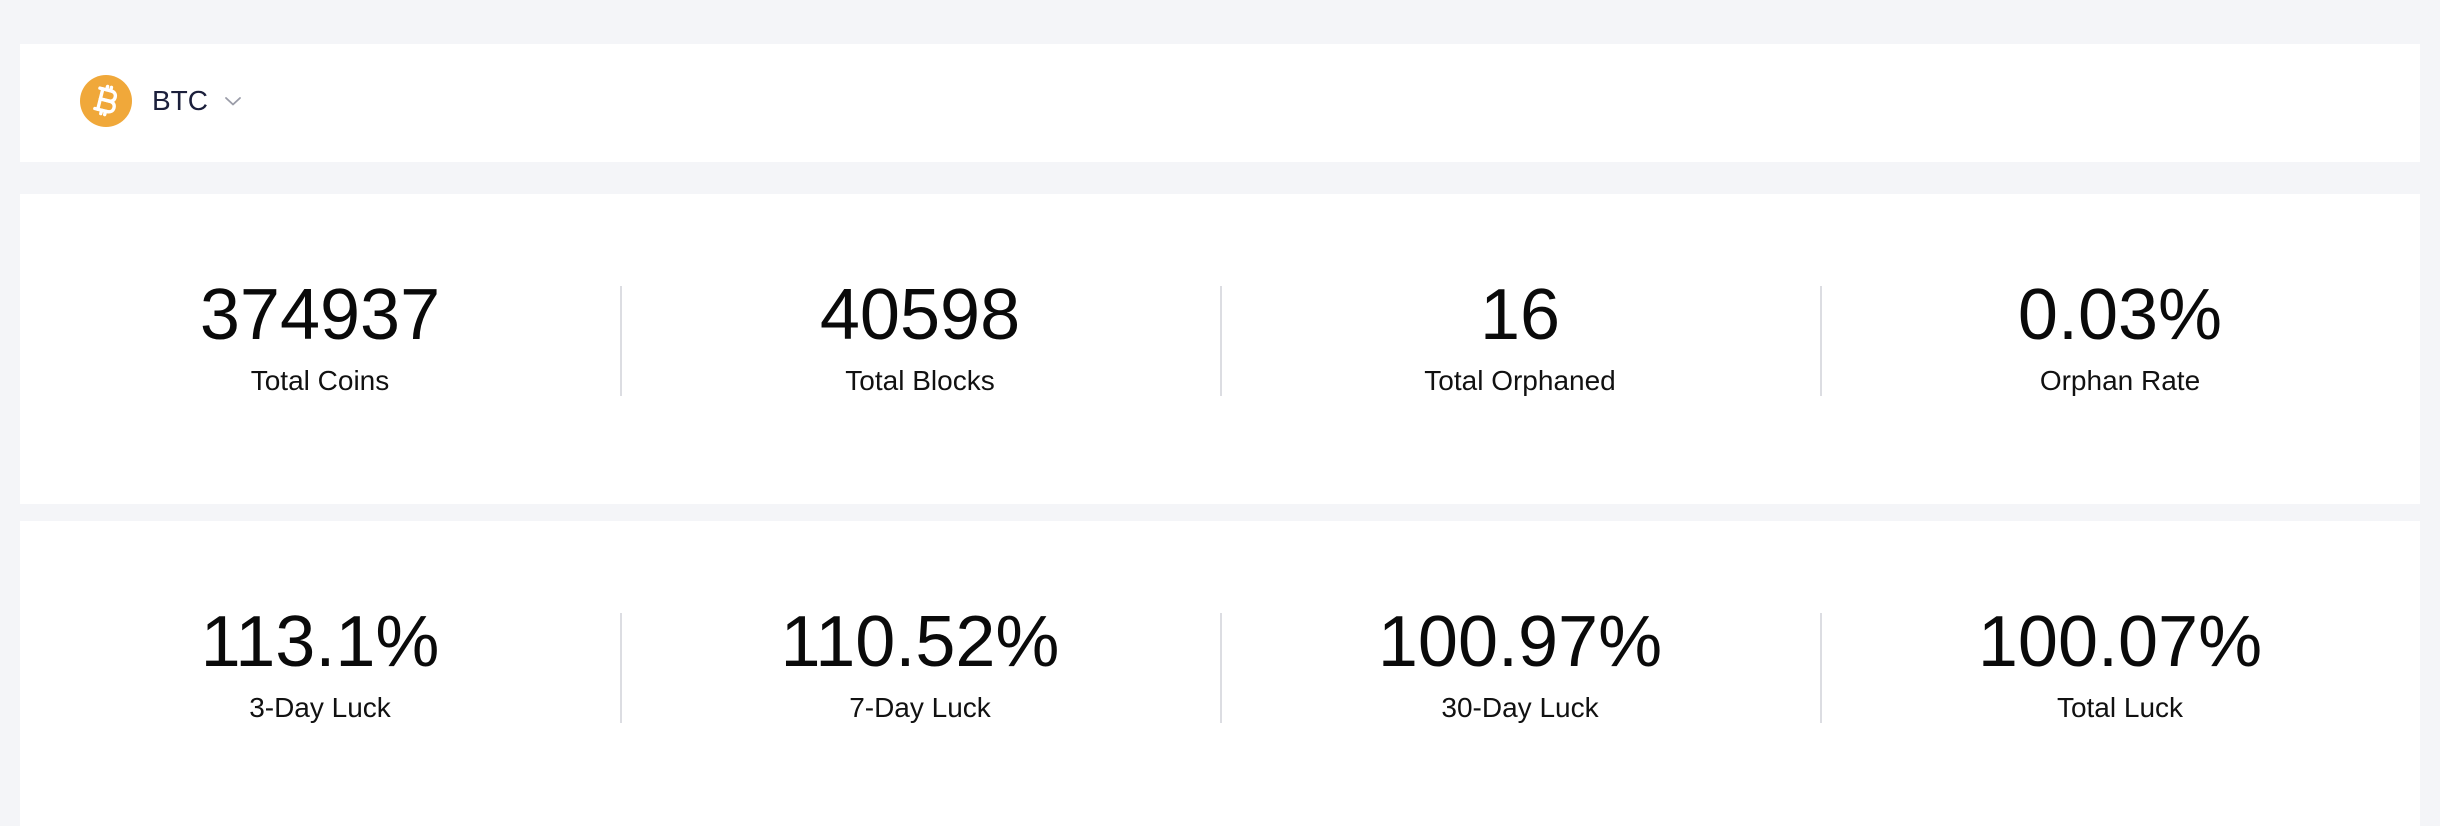 Image resolution: width=2440 pixels, height=826 pixels. What do you see at coordinates (920, 707) in the screenshot?
I see `stat-label: 7-Day Luck` at bounding box center [920, 707].